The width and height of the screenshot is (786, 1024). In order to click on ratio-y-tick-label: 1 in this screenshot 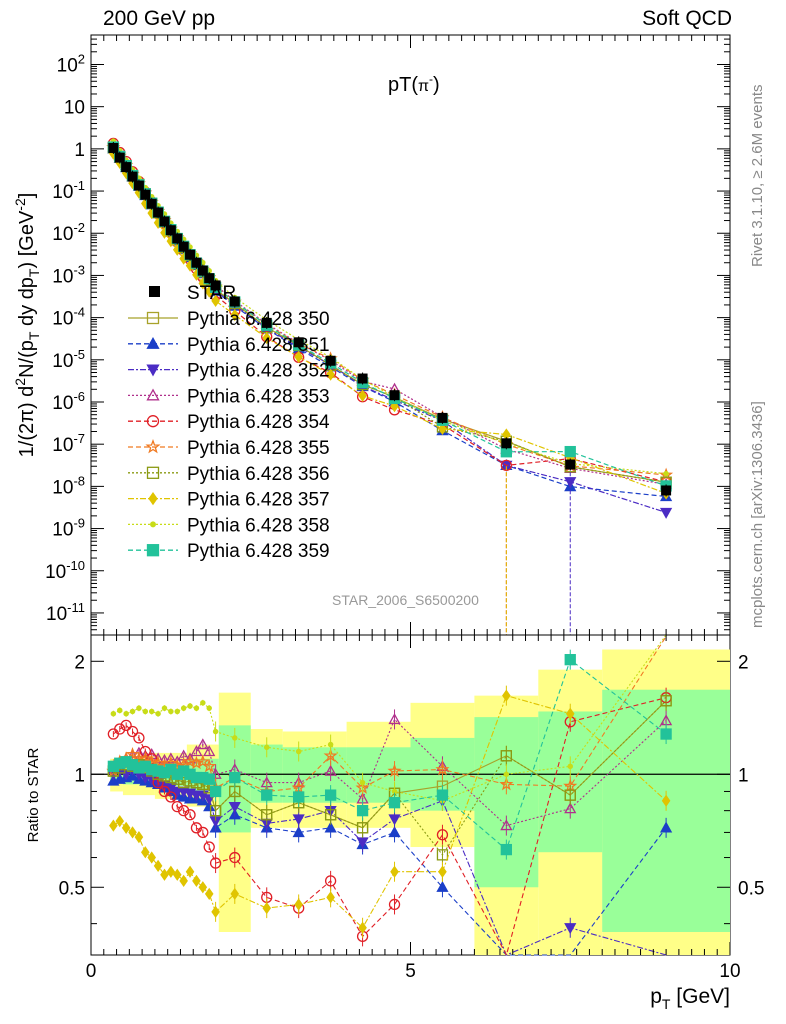, I will do `click(79, 775)`.